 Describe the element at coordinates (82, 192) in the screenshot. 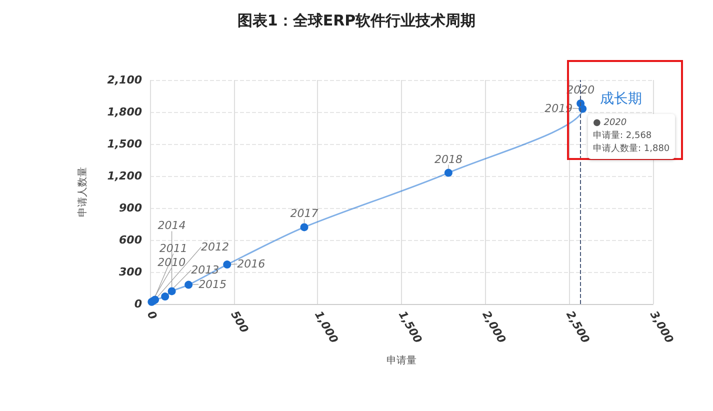

I see `y-axis-title: 申请人数量` at that location.